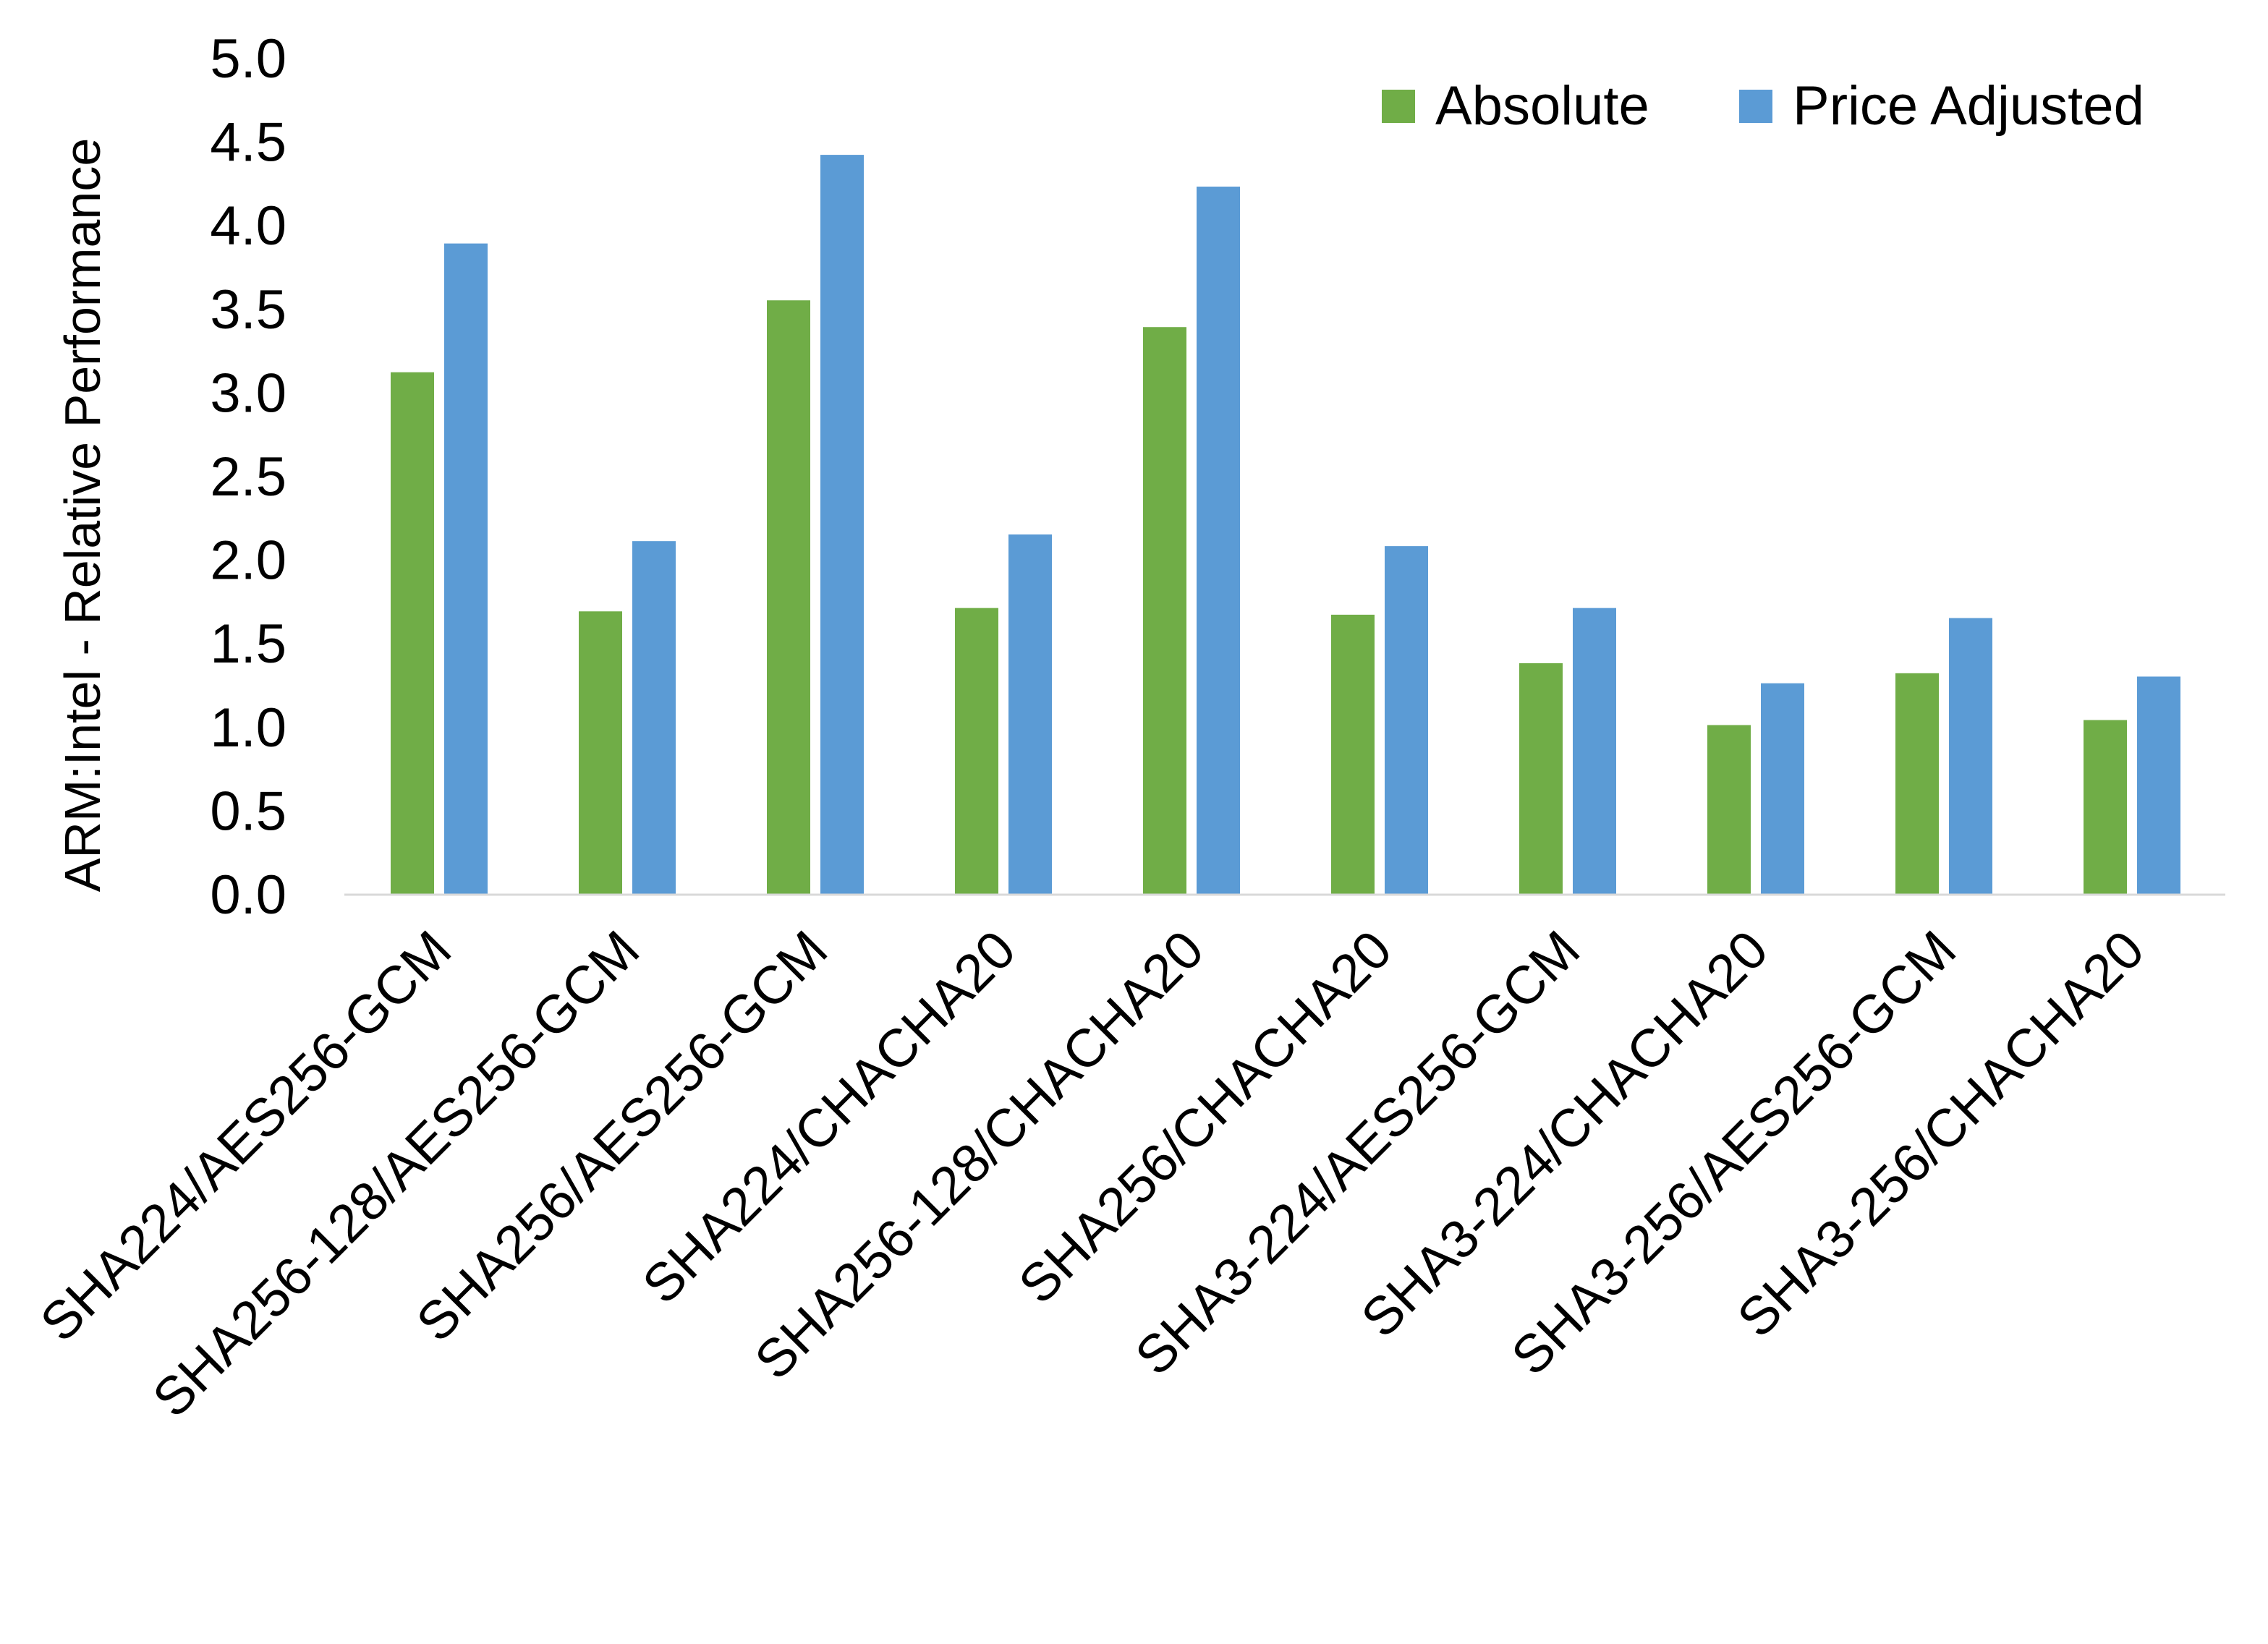 Image resolution: width=2268 pixels, height=1644 pixels. Describe the element at coordinates (248, 310) in the screenshot. I see `y-tick-label: 3.5` at that location.